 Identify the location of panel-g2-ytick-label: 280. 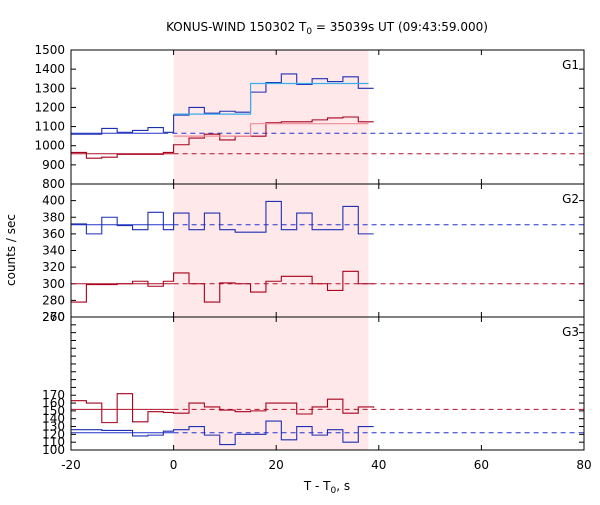
(53, 300).